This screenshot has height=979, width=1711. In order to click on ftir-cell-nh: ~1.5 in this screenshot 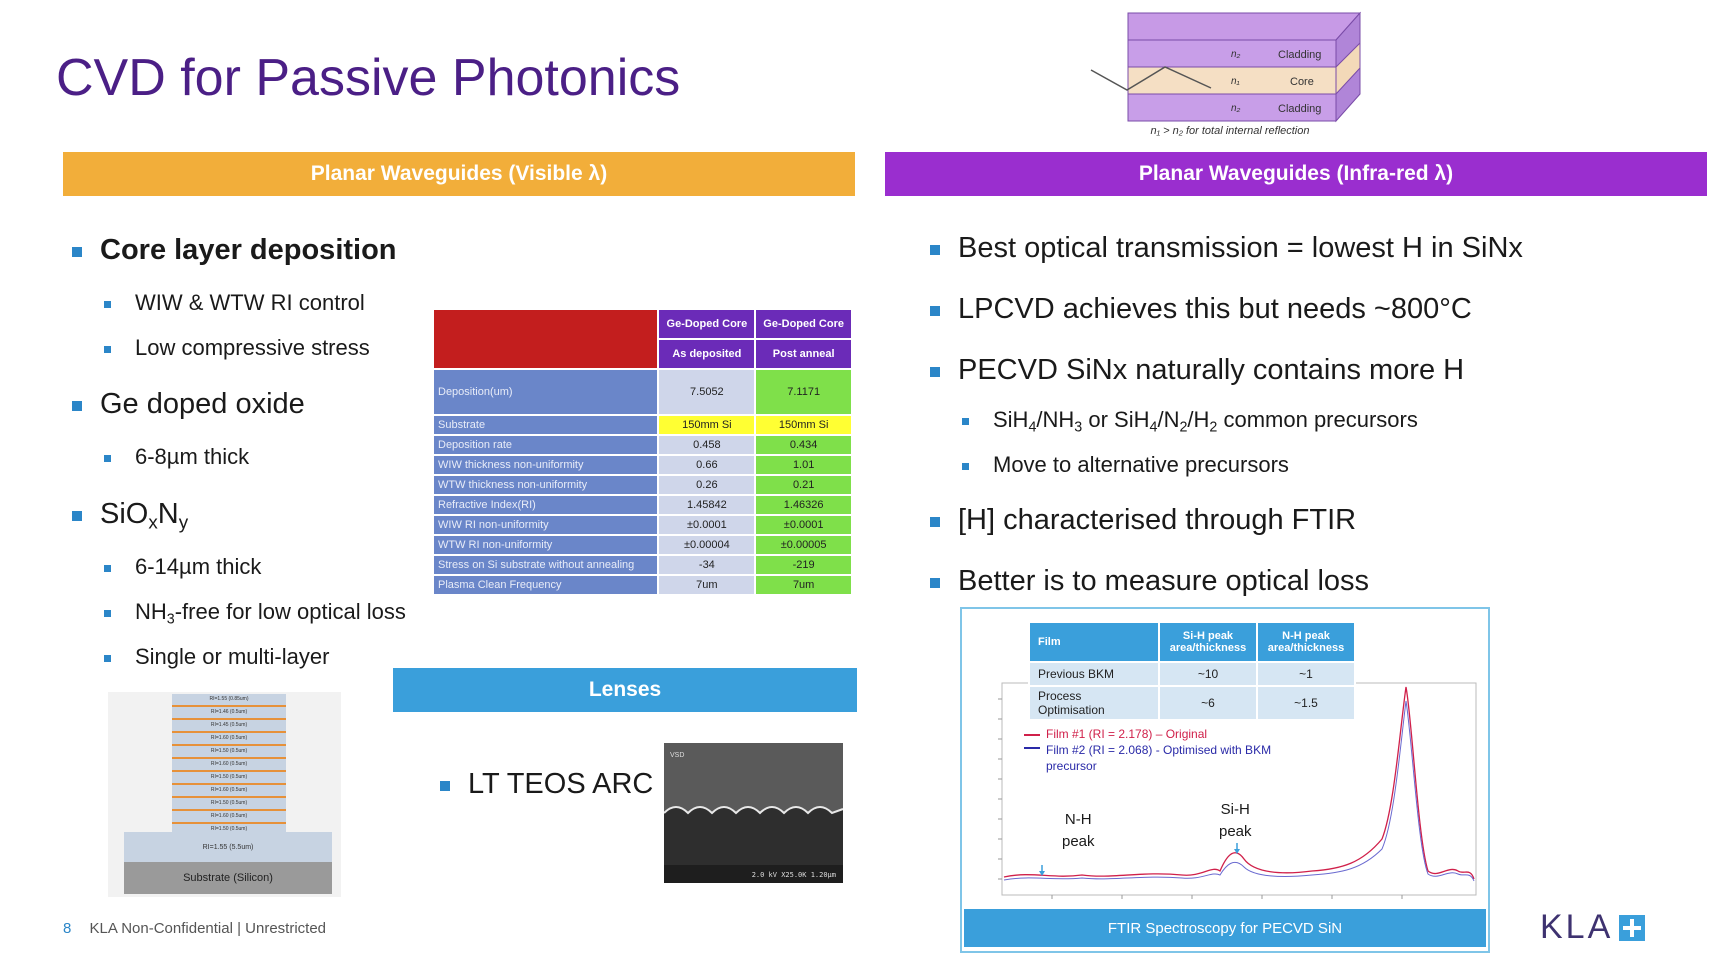, I will do `click(1306, 703)`.